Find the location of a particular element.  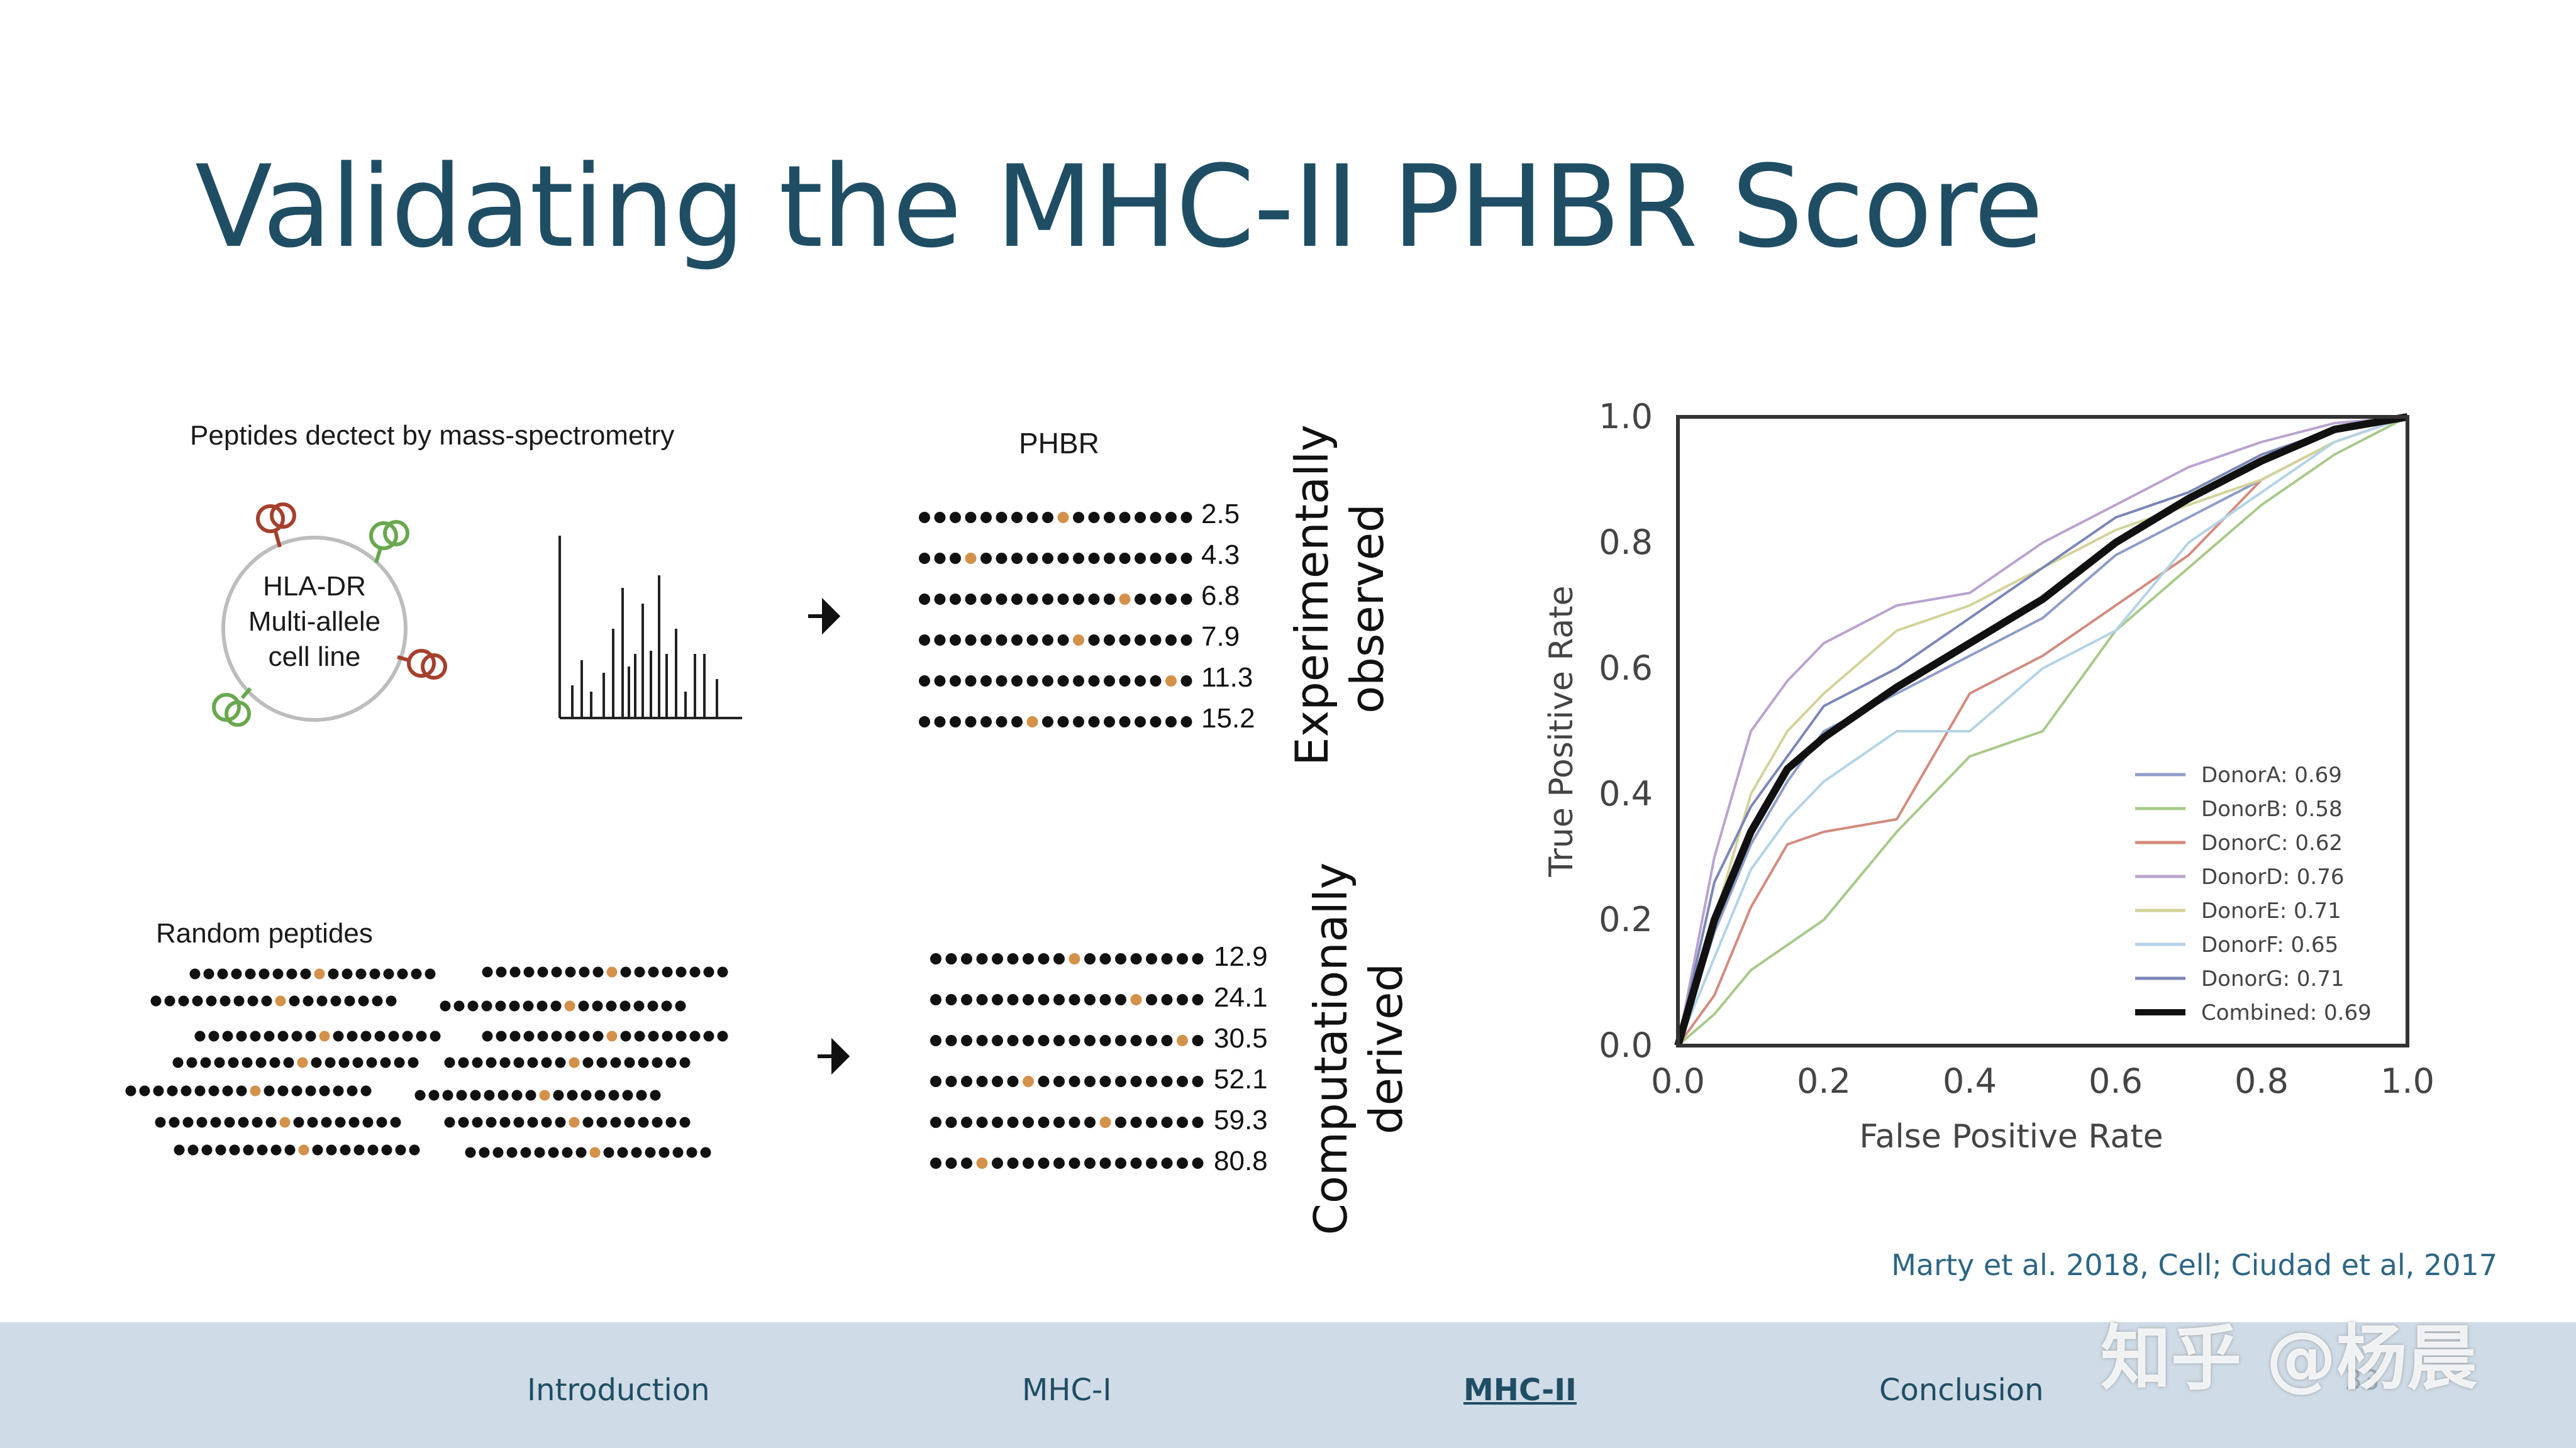

nav-mhc-i: MHC-I is located at coordinates (1067, 1390).